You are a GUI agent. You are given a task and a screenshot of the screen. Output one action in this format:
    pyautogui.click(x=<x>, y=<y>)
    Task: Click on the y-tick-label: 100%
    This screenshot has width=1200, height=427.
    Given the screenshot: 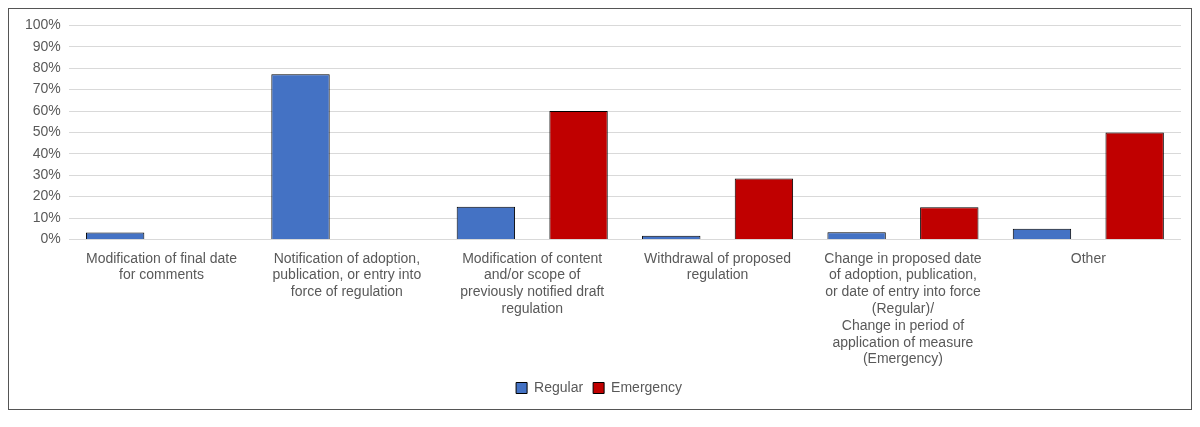 What is the action you would take?
    pyautogui.click(x=42, y=24)
    